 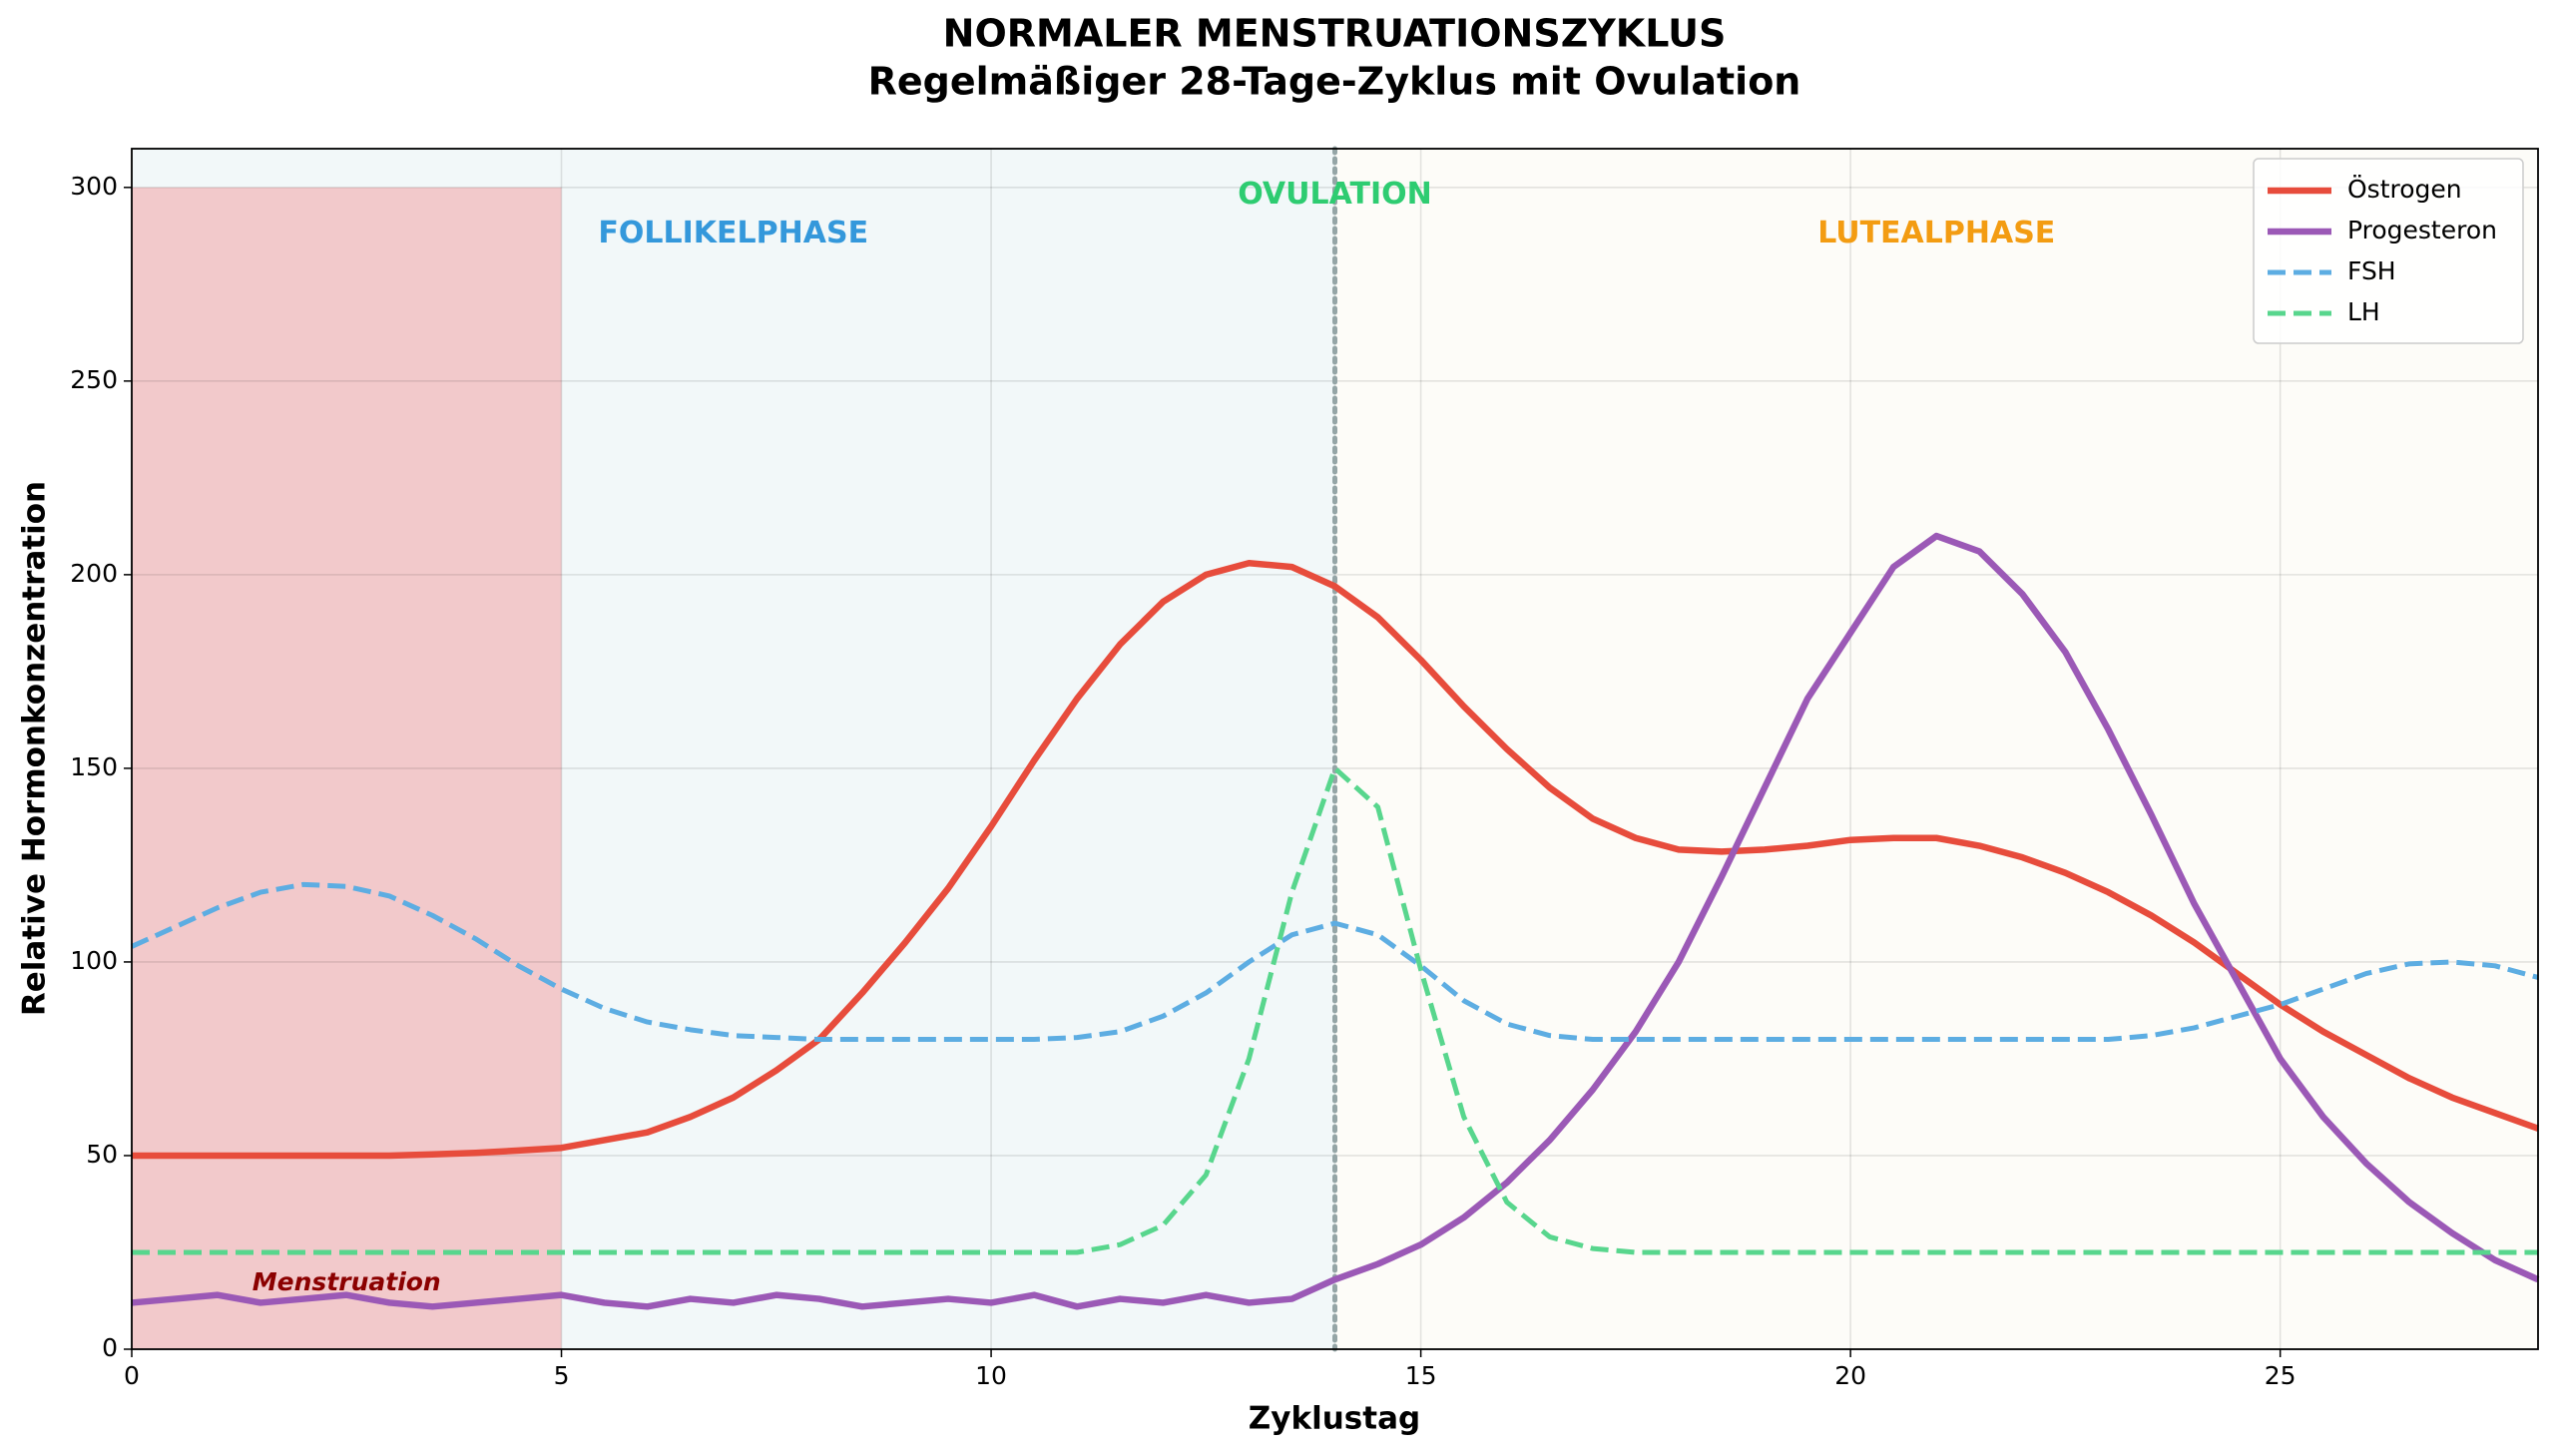 I want to click on legend-box, so click(x=2388, y=251).